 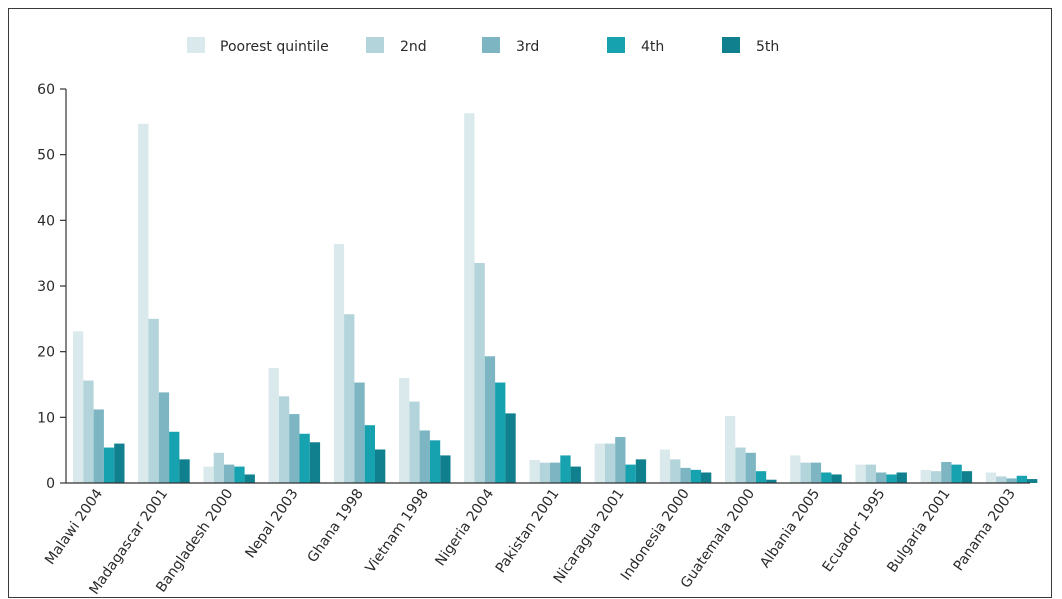 What do you see at coordinates (464, 527) in the screenshot?
I see `category-label: Nigeria 2004` at bounding box center [464, 527].